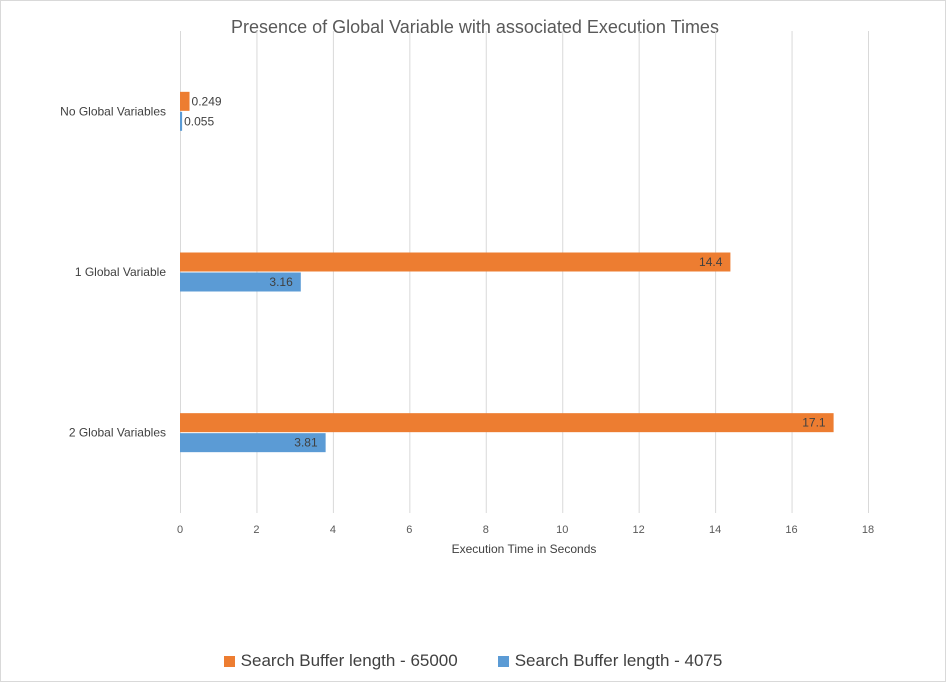 Image resolution: width=946 pixels, height=683 pixels. I want to click on x-axis-title: Execution Time in Seconds, so click(524, 549).